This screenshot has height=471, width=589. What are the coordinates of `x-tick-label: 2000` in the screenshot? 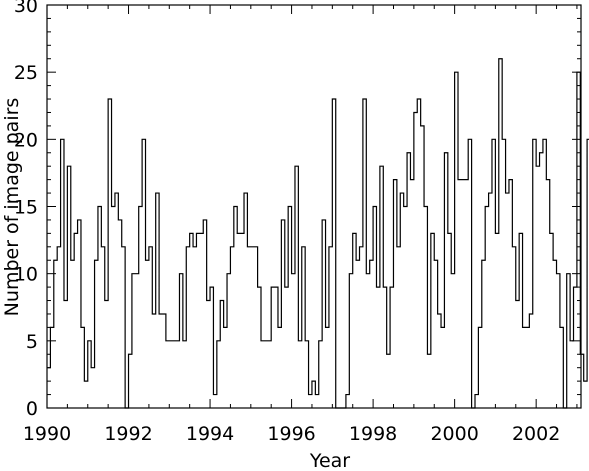 It's located at (454, 434).